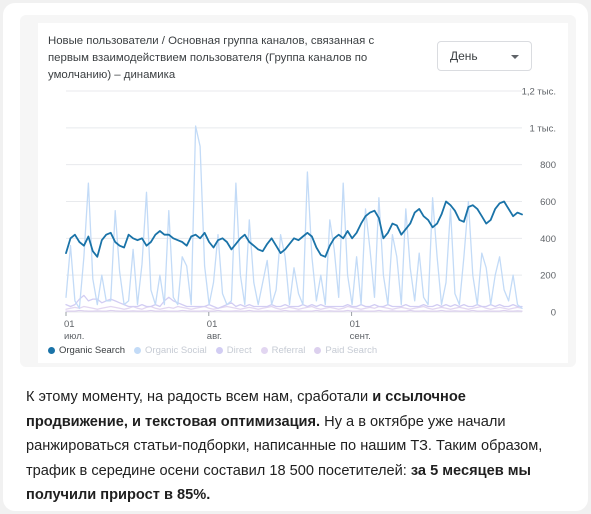 The height and width of the screenshot is (514, 591). I want to click on y-tick-label: 0, so click(553, 313).